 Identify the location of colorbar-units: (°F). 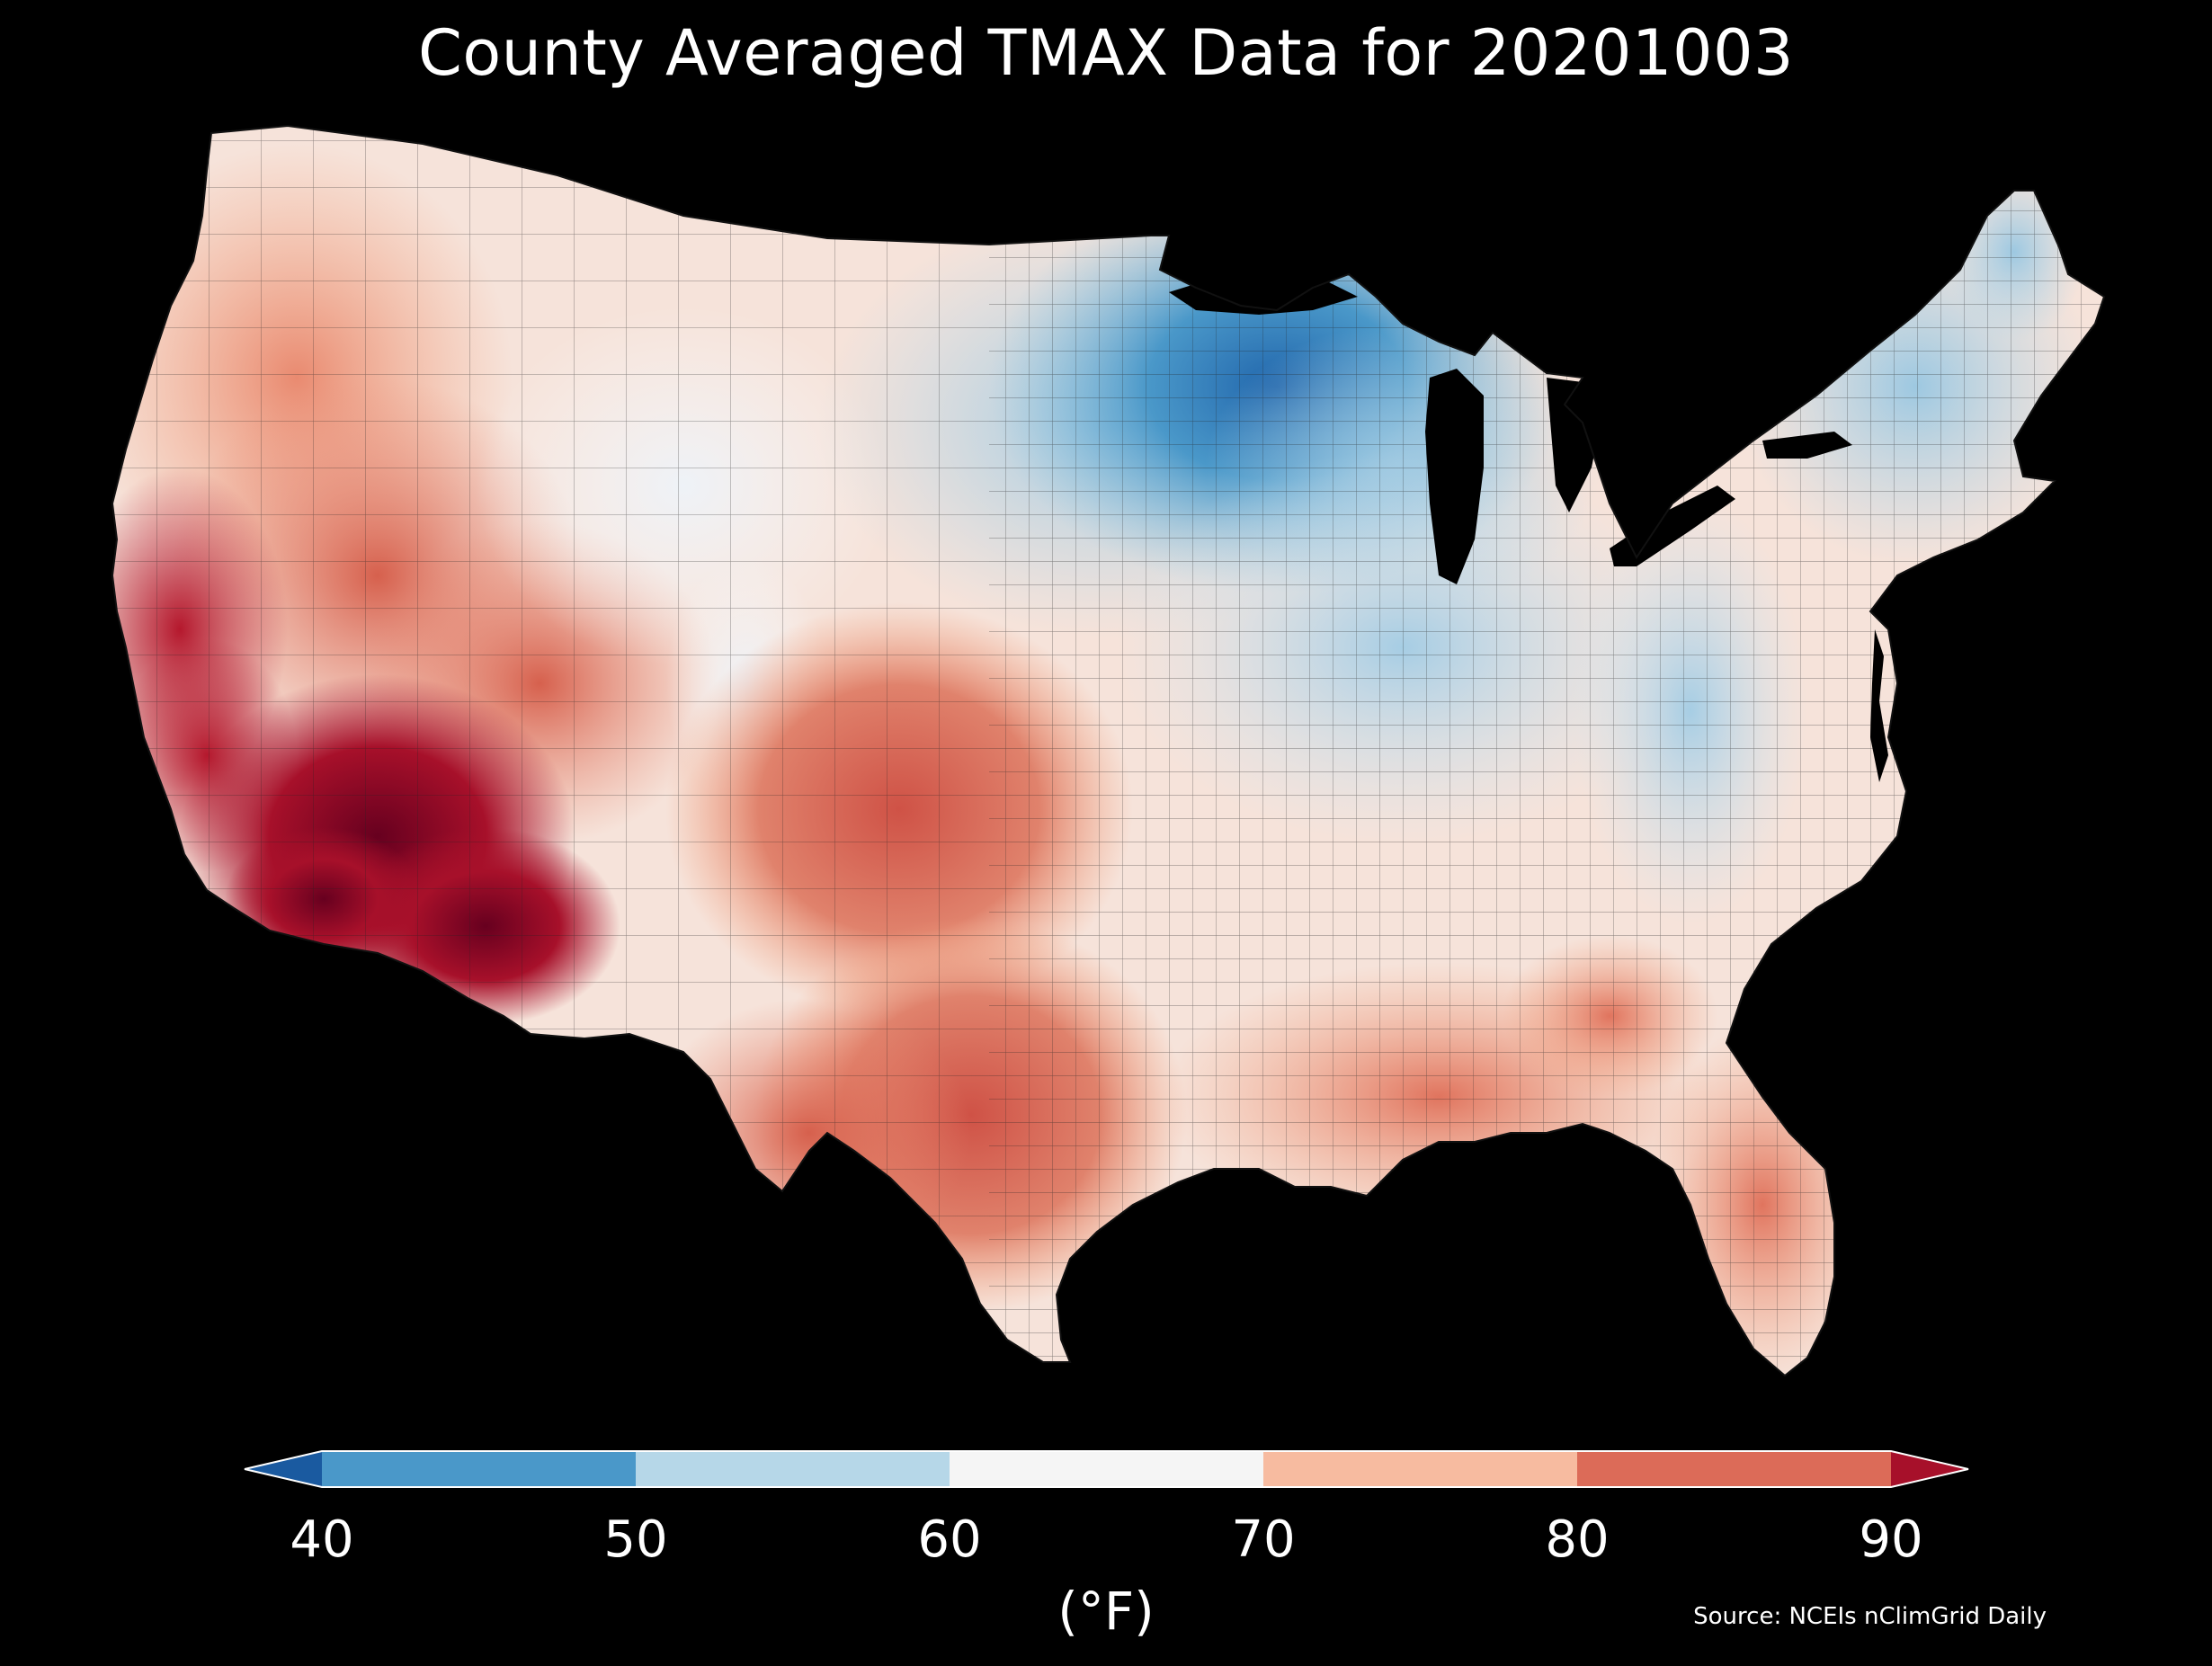
(1106, 1612).